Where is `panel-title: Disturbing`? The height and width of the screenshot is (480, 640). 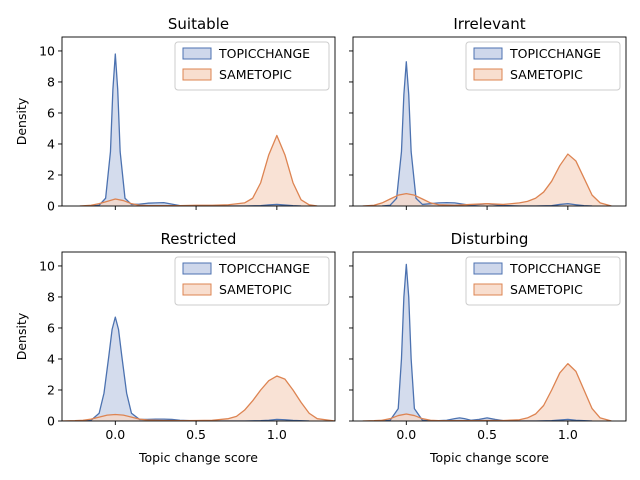
panel-title: Disturbing is located at coordinates (490, 239).